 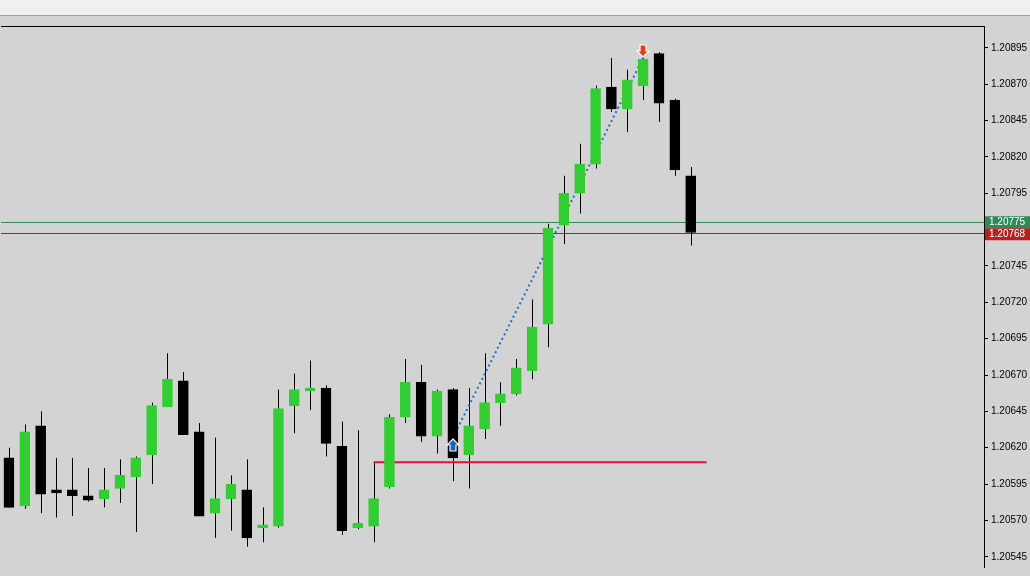 I want to click on ref-line-label: 1.20768, so click(x=1007, y=234).